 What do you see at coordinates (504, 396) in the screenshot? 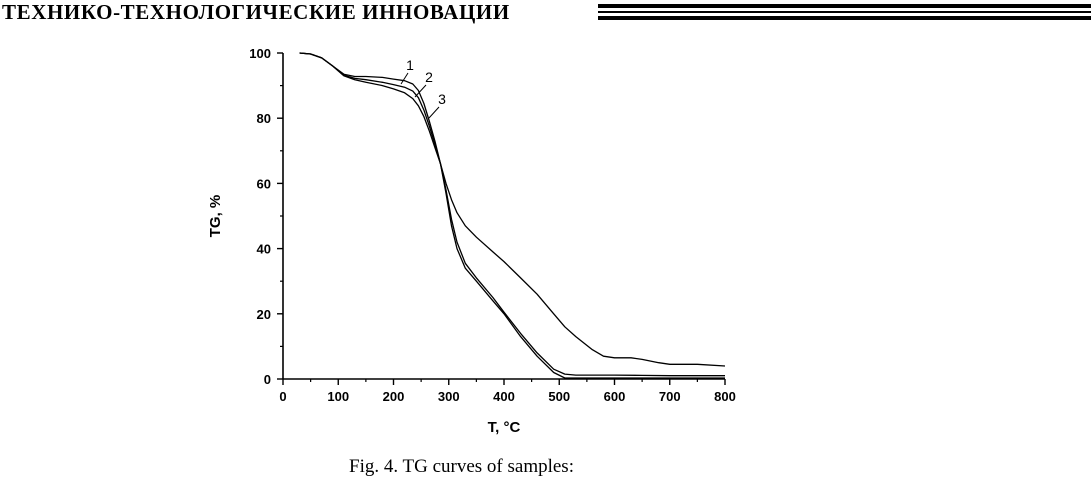
I see `x-tick-label: 400` at bounding box center [504, 396].